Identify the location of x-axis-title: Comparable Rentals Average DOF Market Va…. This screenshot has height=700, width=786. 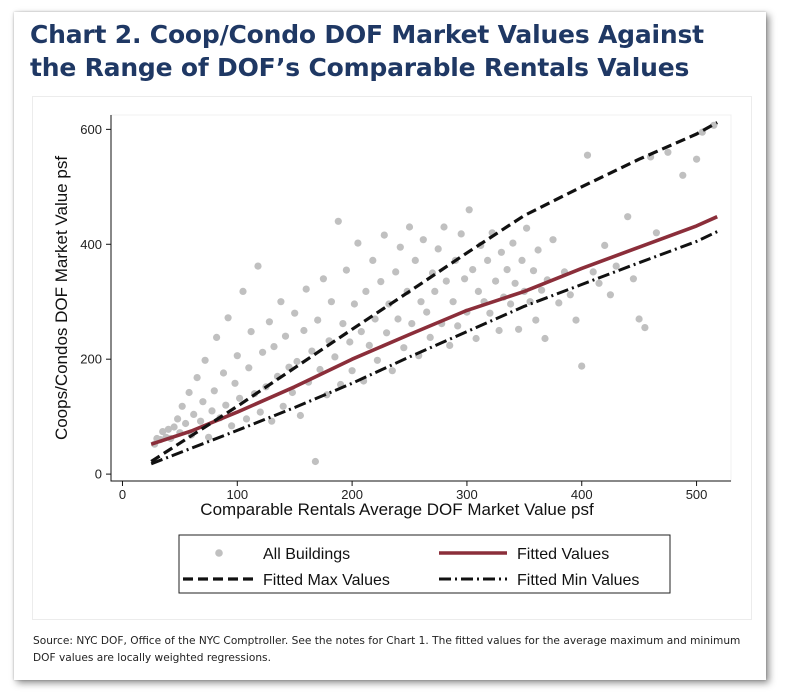
(397, 509).